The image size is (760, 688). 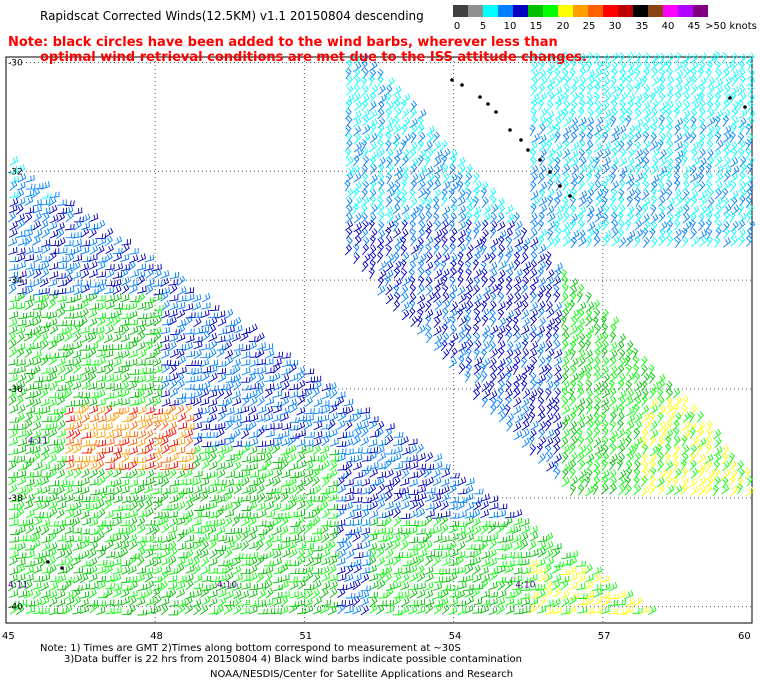 I want to click on legend-label: 5, so click(x=483, y=26).